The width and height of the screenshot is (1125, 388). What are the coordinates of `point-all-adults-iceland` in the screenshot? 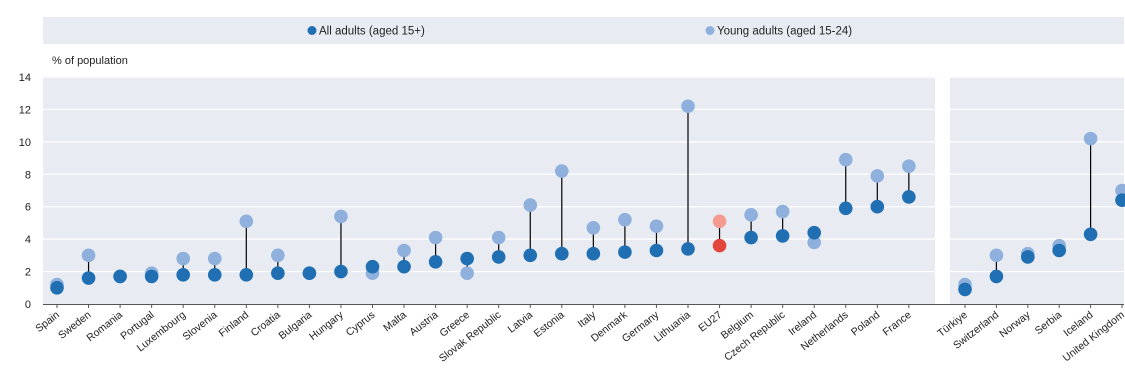 It's located at (1090, 234).